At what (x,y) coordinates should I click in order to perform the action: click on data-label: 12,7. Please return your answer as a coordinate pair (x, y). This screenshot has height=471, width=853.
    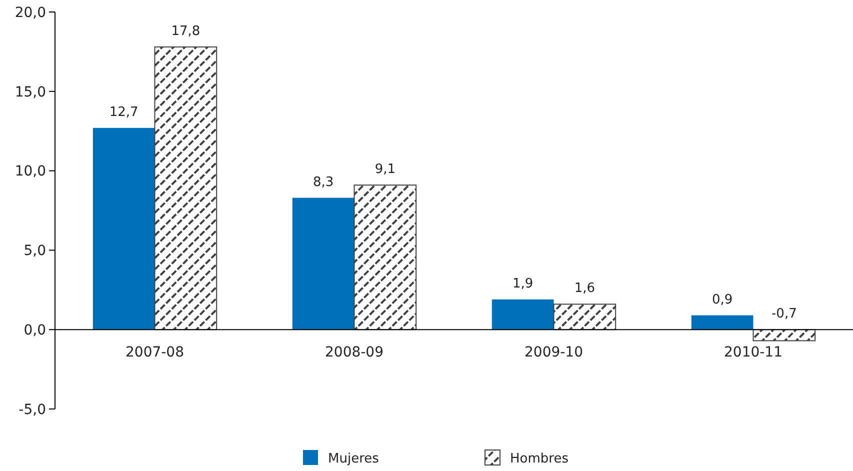
    Looking at the image, I should click on (123, 112).